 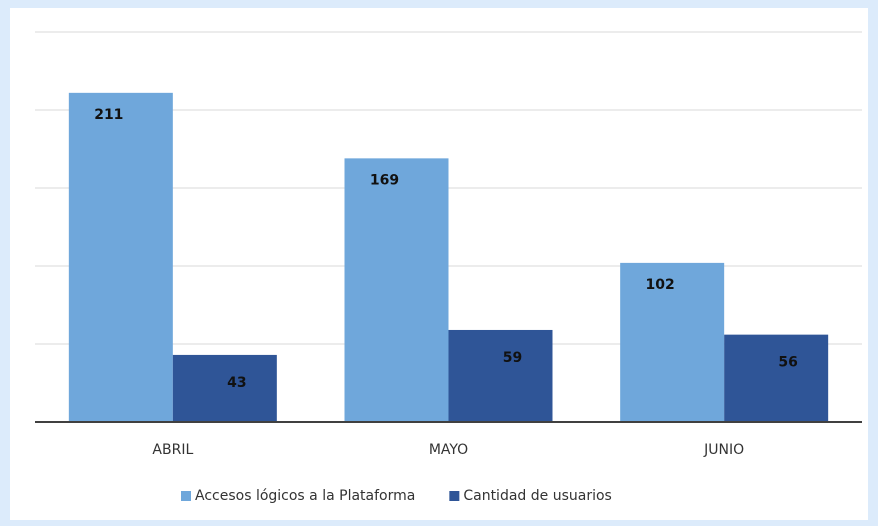 I want to click on data-label: 102, so click(x=660, y=285).